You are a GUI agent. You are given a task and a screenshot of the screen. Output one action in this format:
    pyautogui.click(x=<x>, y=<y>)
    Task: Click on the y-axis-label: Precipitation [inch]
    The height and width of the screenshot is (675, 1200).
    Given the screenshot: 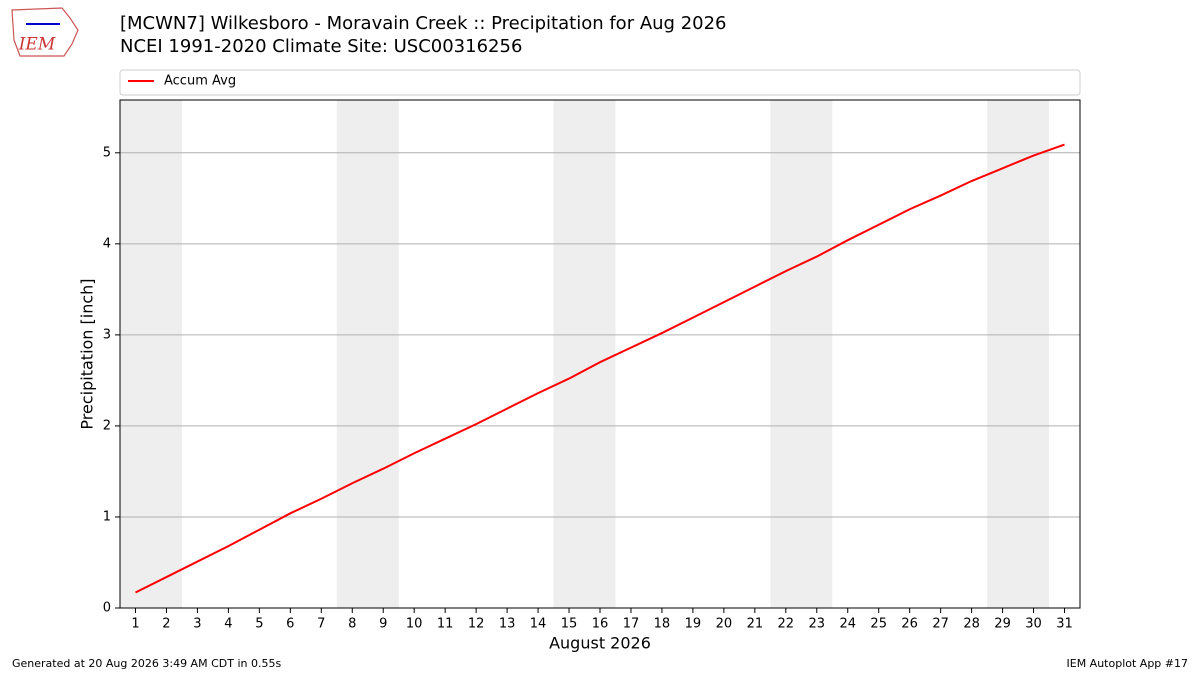 What is the action you would take?
    pyautogui.click(x=87, y=353)
    